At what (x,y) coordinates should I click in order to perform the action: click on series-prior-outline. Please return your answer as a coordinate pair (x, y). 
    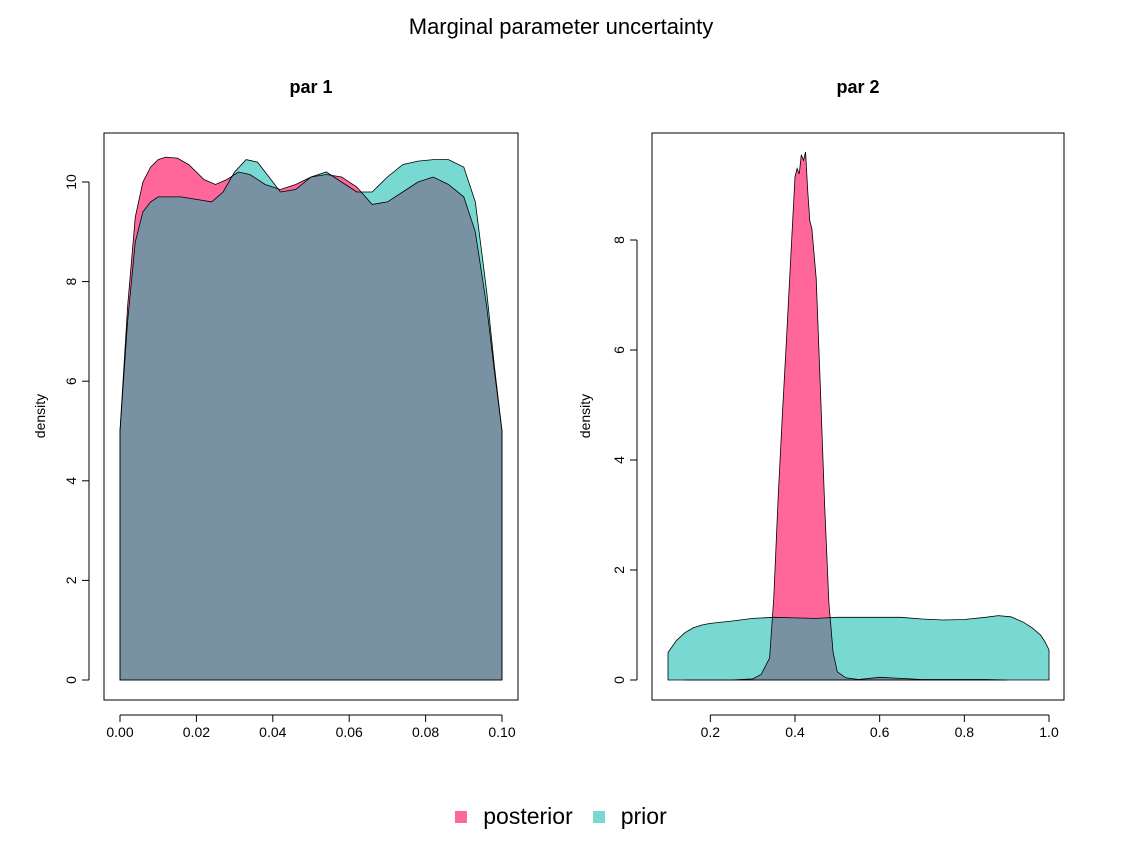
    Looking at the image, I should click on (858, 648).